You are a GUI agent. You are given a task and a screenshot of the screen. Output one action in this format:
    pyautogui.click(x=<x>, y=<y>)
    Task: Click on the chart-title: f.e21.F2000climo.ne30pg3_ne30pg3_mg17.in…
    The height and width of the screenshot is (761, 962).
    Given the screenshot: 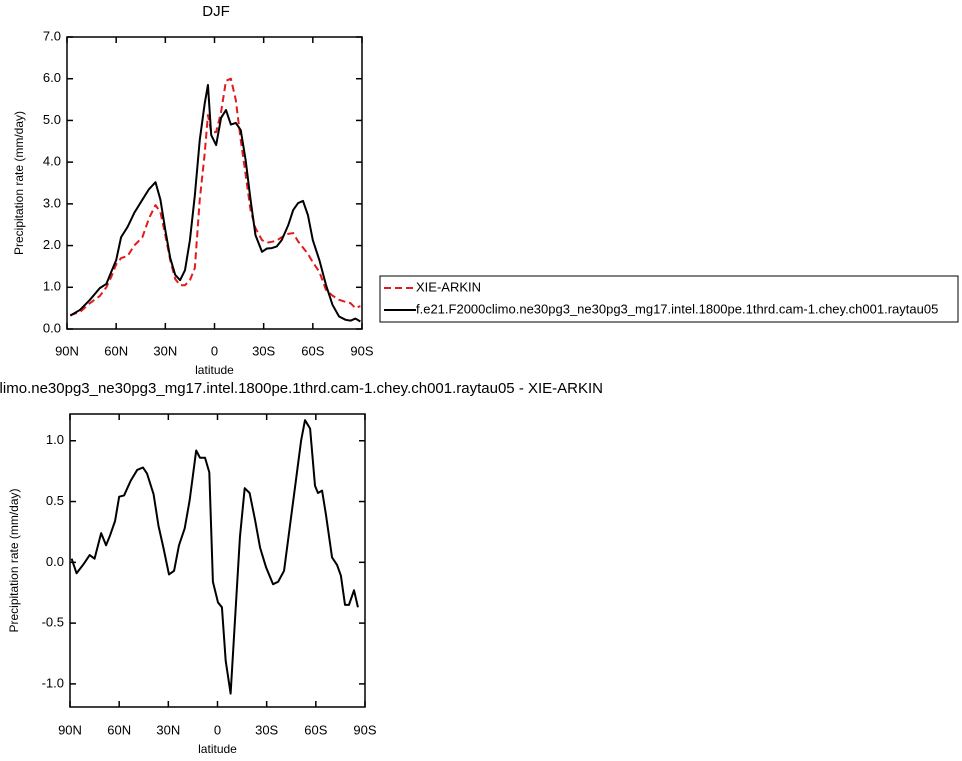 What is the action you would take?
    pyautogui.click(x=301, y=388)
    